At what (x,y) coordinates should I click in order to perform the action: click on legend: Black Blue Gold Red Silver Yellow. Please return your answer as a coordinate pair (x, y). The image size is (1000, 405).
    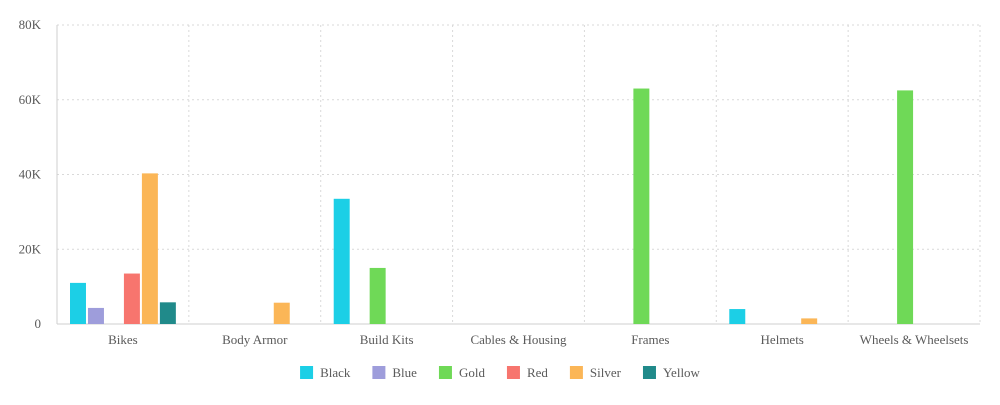
    Looking at the image, I should click on (500, 372).